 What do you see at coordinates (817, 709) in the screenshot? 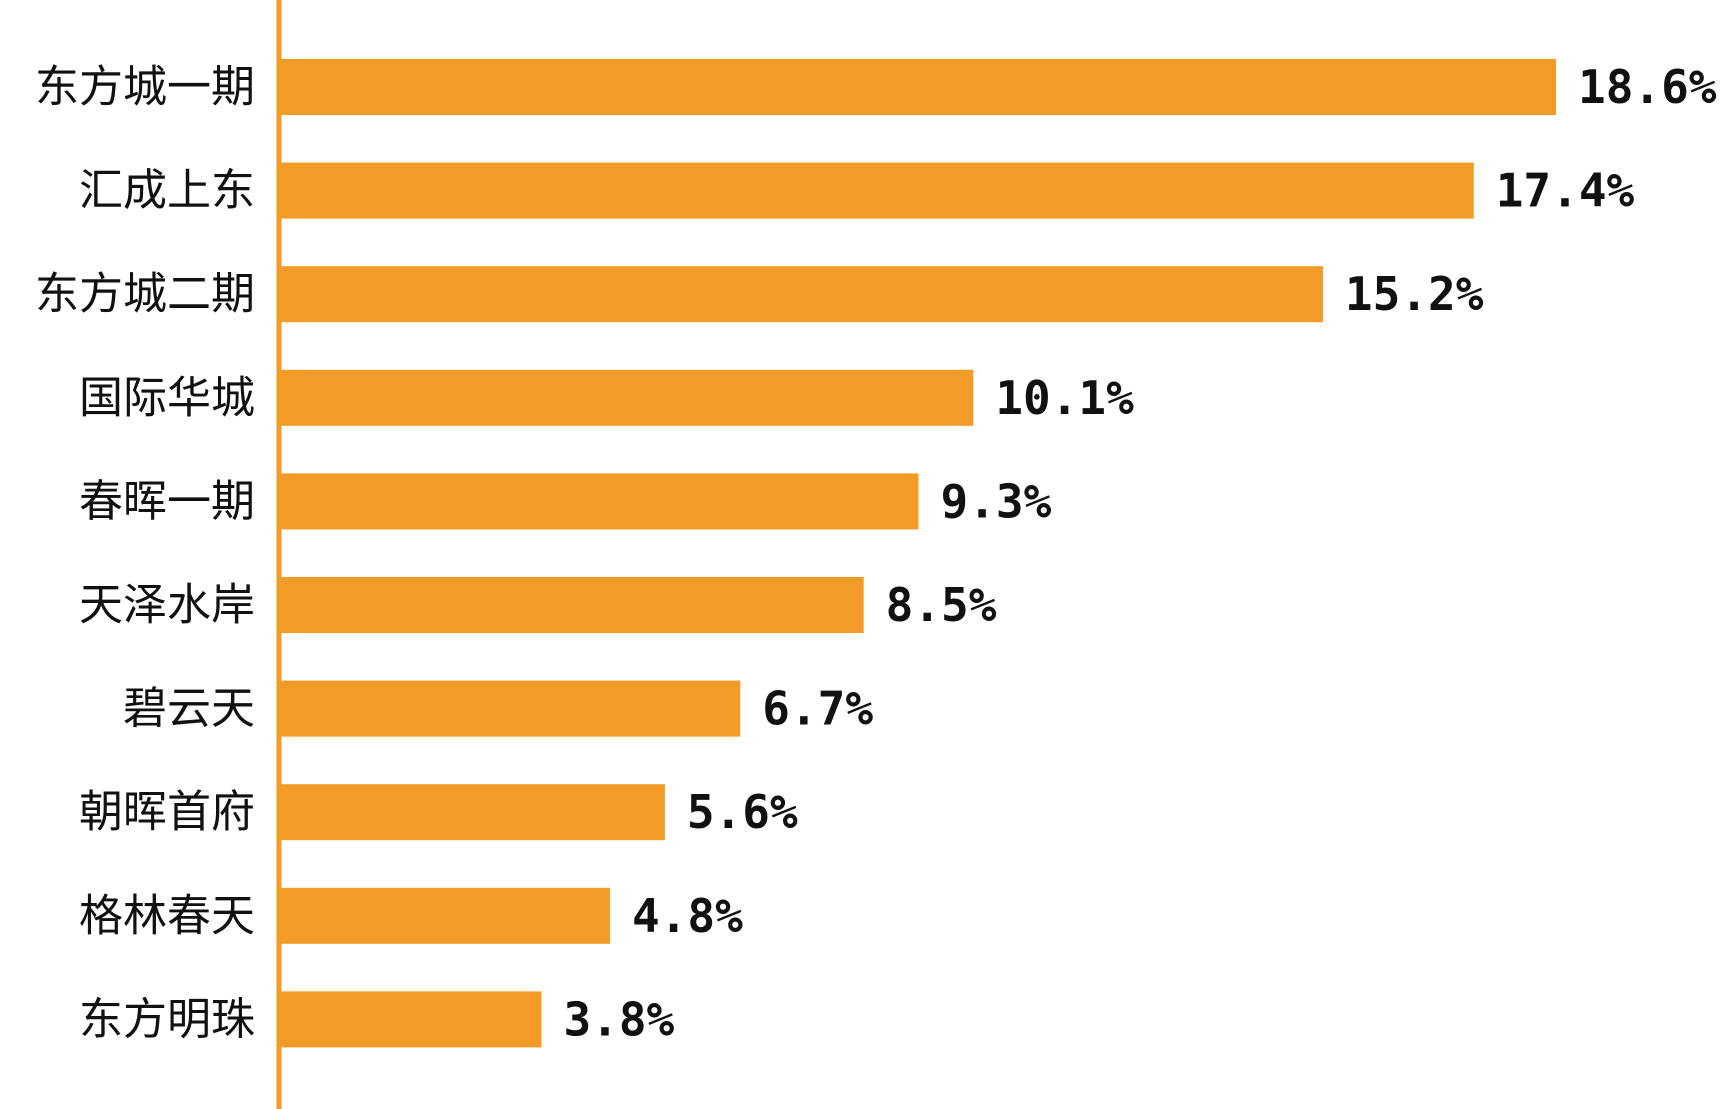
I see `value-label: 6.7%` at bounding box center [817, 709].